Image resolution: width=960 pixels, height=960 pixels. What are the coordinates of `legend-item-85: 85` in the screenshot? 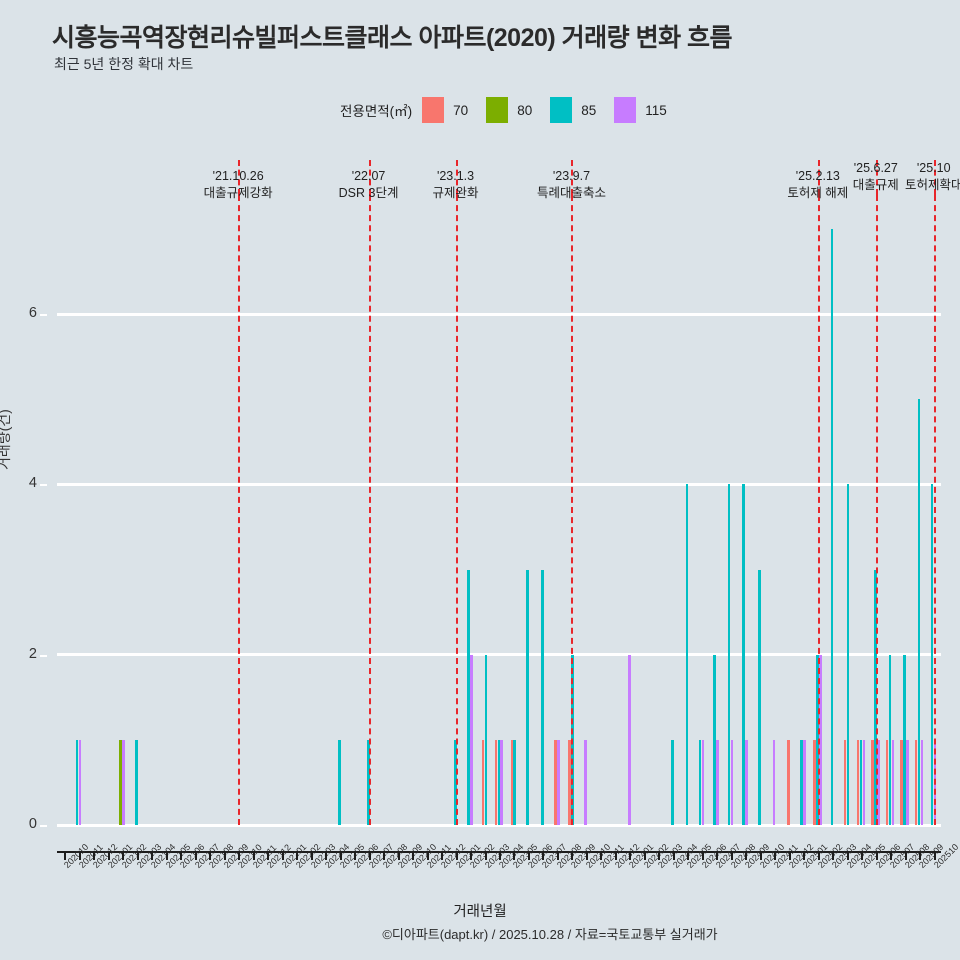 It's located at (580, 110).